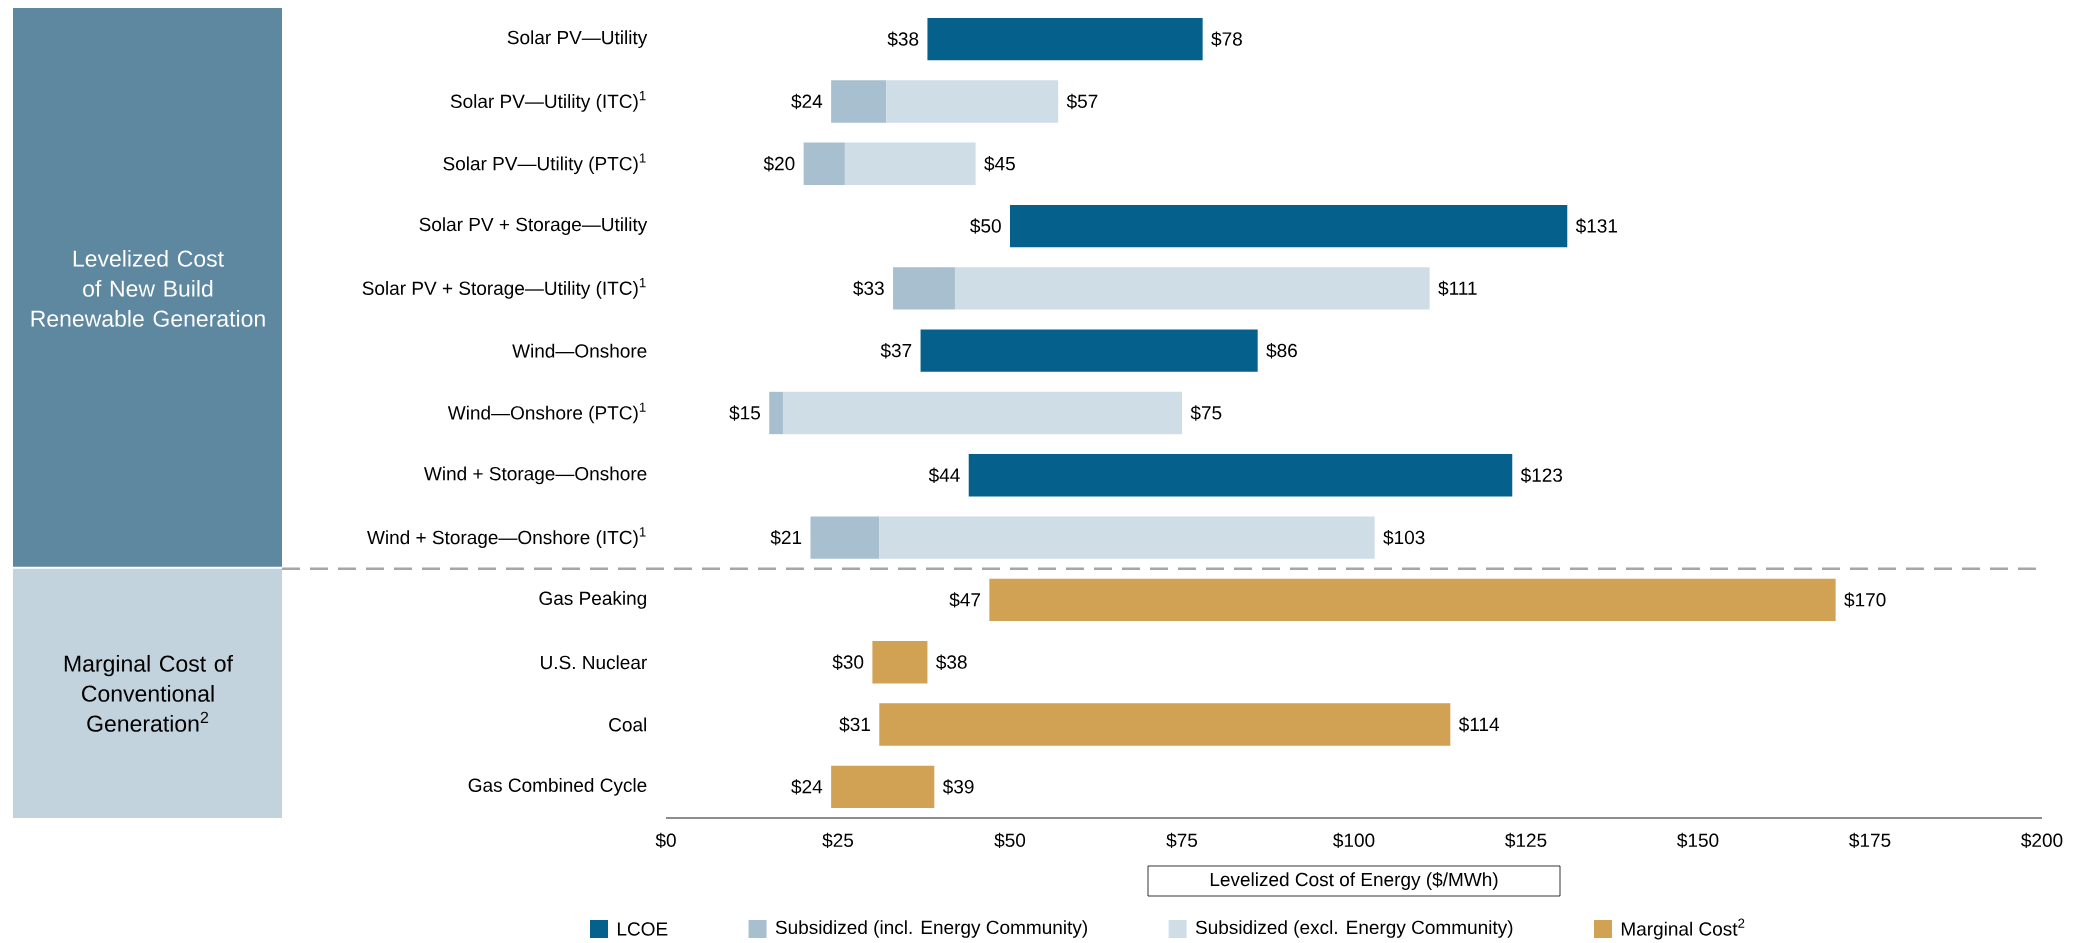 This screenshot has height=943, width=2087. I want to click on y-tick-label: Solar PV—Utility (PTC)$^{1}$, so click(544, 164).